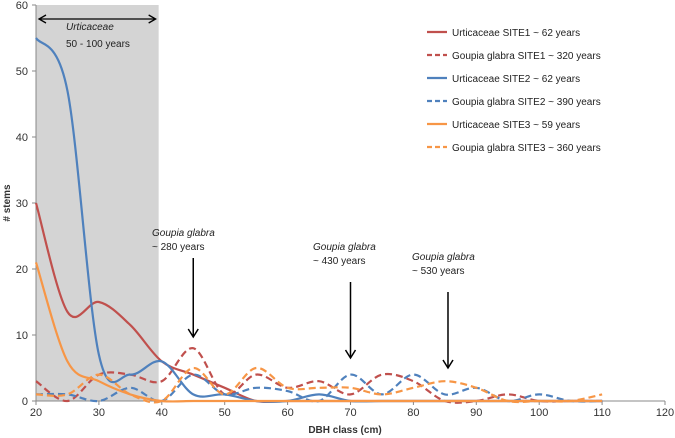 This screenshot has width=675, height=438. Describe the element at coordinates (225, 413) in the screenshot. I see `x-tick-label: 50` at that location.